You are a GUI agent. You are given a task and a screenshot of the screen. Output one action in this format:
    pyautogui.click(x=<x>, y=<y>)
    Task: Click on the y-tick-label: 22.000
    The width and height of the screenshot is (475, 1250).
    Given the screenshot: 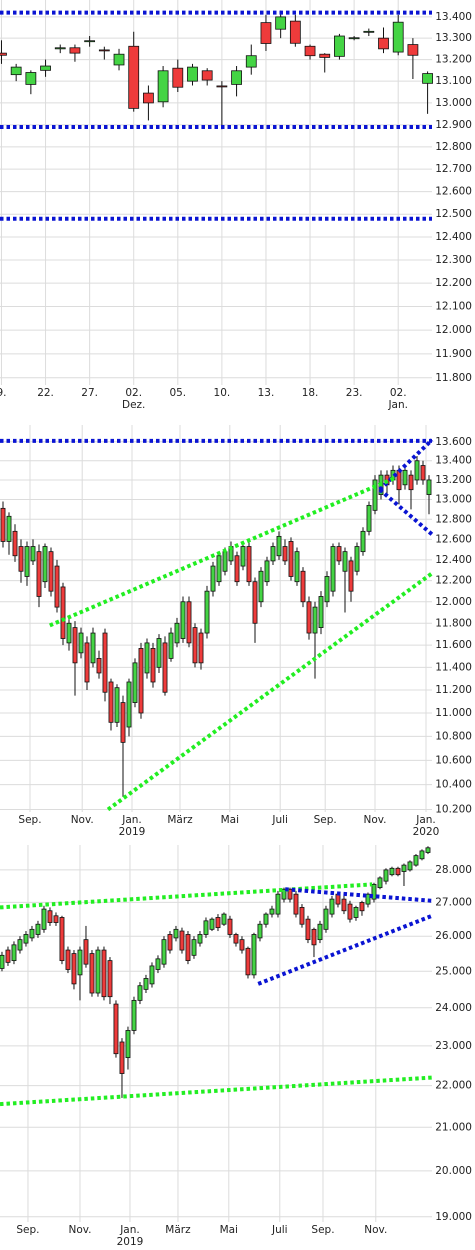 What is the action you would take?
    pyautogui.click(x=453, y=1086)
    